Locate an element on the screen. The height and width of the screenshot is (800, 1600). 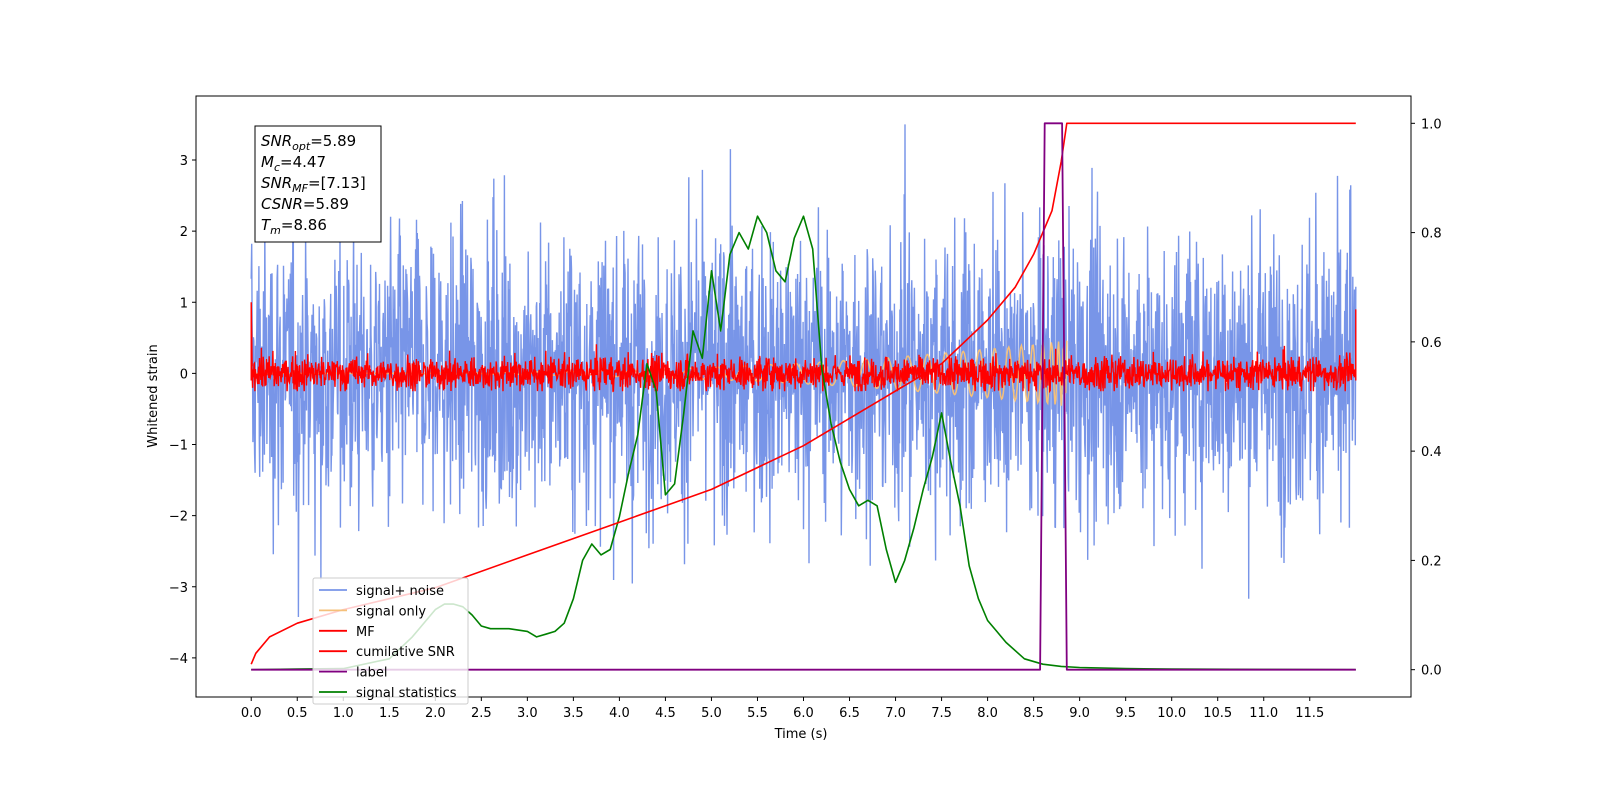
y-tick-label: −2 is located at coordinates (178, 517).